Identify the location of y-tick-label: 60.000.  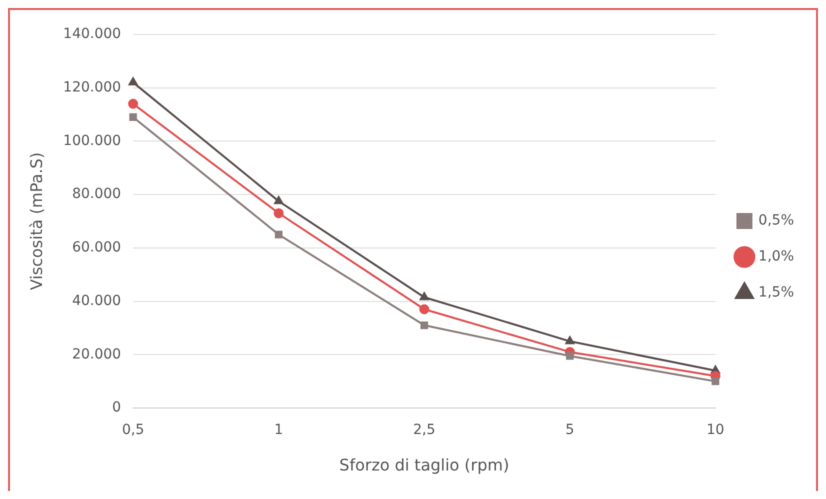
(97, 248).